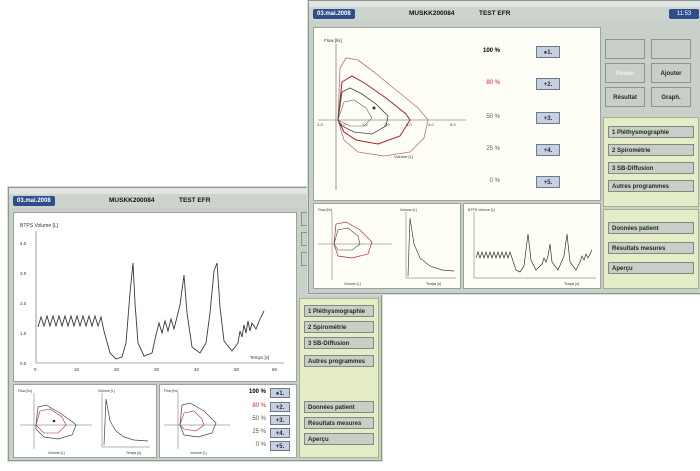 Image resolution: width=700 pixels, height=471 pixels. Describe the element at coordinates (493, 83) in the screenshot. I see `front-level-pct: 80 %` at that location.